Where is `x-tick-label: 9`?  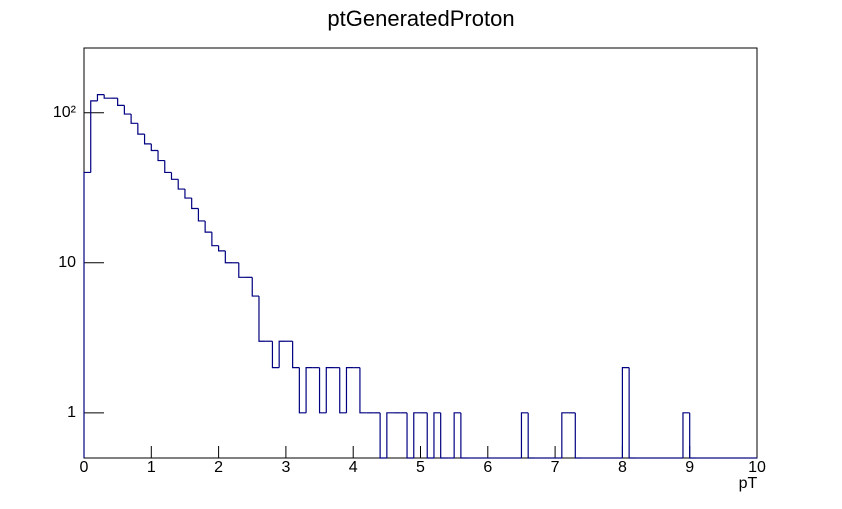
x-tick-label: 9 is located at coordinates (689, 467).